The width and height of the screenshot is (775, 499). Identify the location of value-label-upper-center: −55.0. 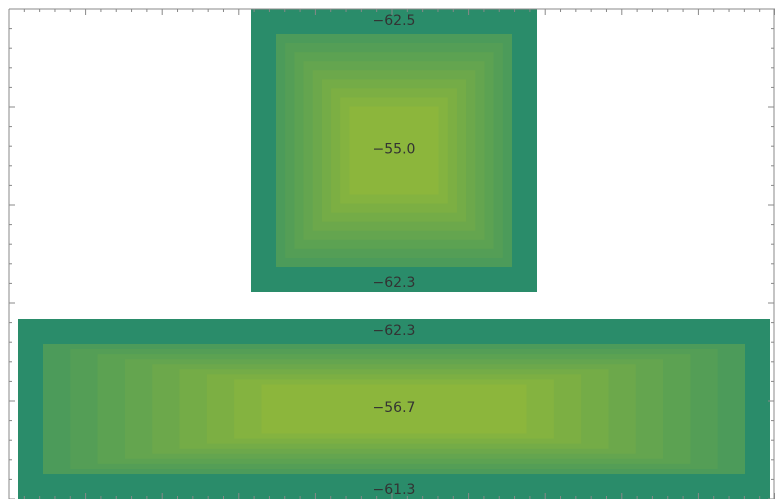
(394, 150).